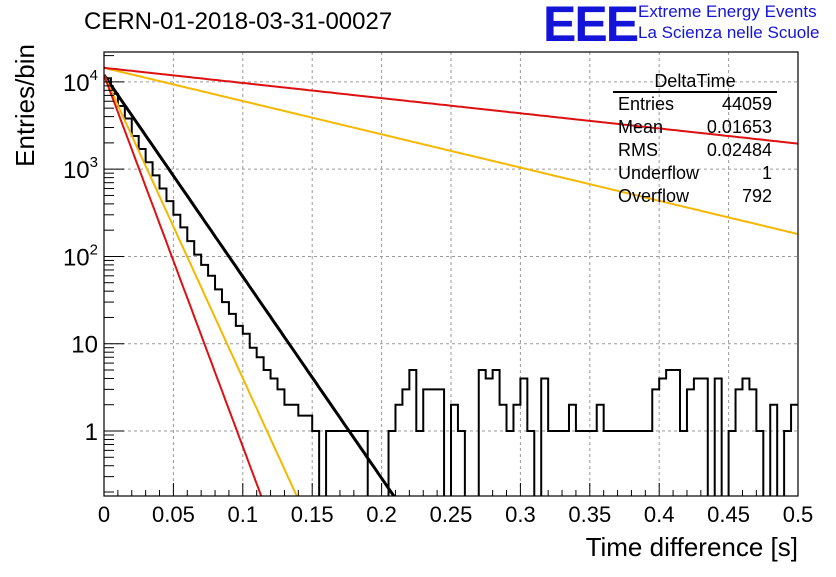  What do you see at coordinates (695, 105) in the screenshot?
I see `stat-row-entries: Entries 44059` at bounding box center [695, 105].